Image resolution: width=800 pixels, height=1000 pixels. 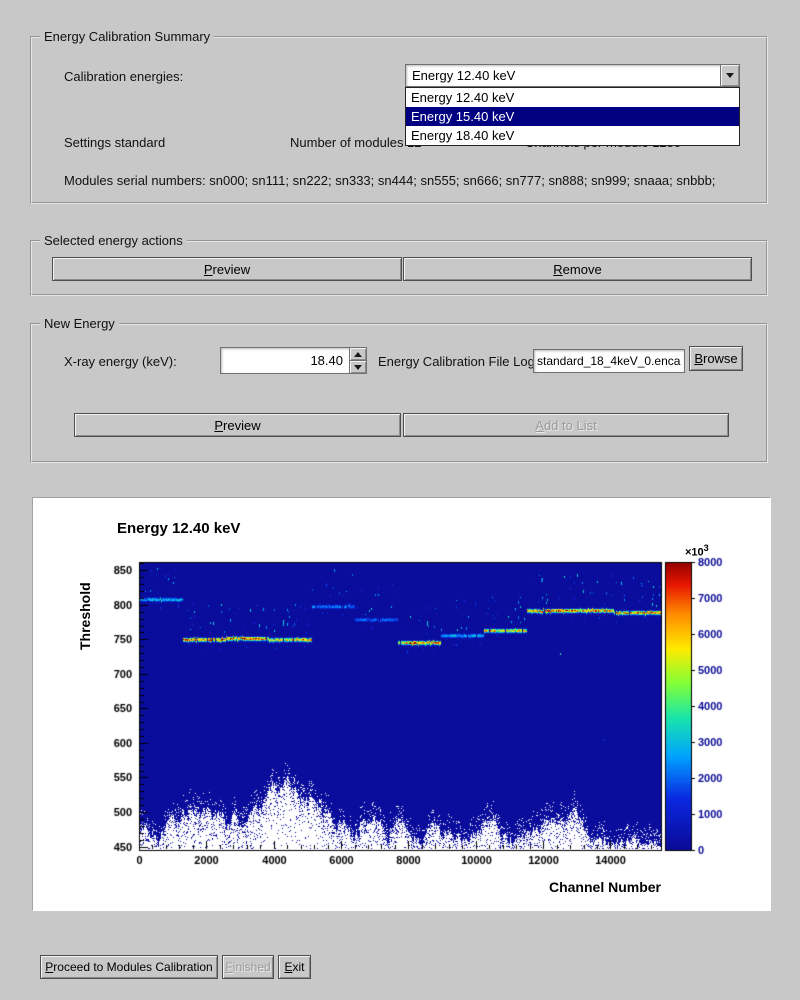 I want to click on triangle-up-icon, so click(x=358, y=354).